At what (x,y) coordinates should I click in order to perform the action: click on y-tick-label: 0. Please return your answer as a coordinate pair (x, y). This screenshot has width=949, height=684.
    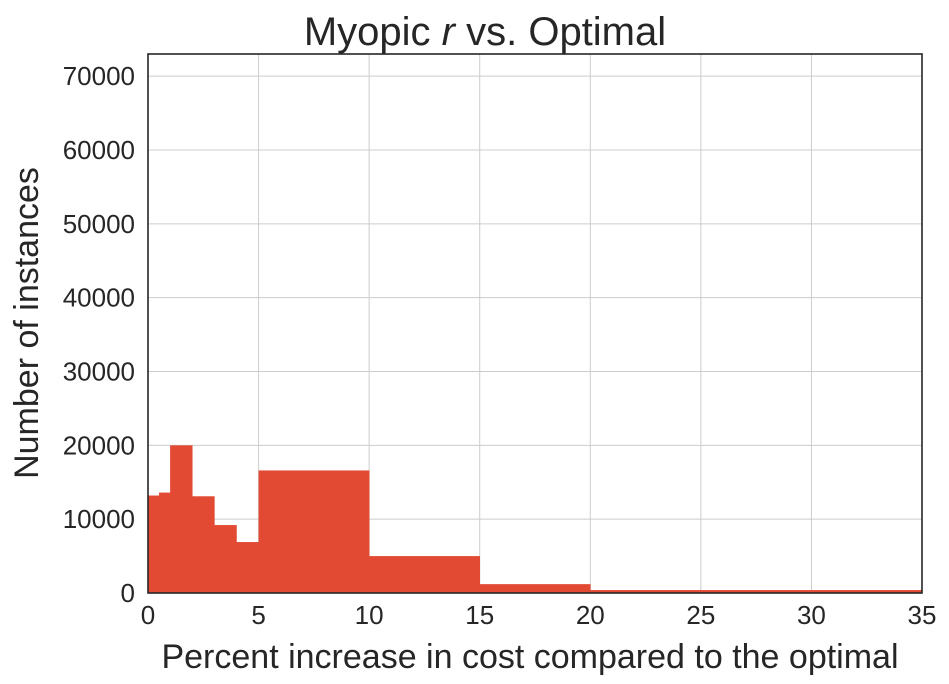
    Looking at the image, I should click on (128, 593).